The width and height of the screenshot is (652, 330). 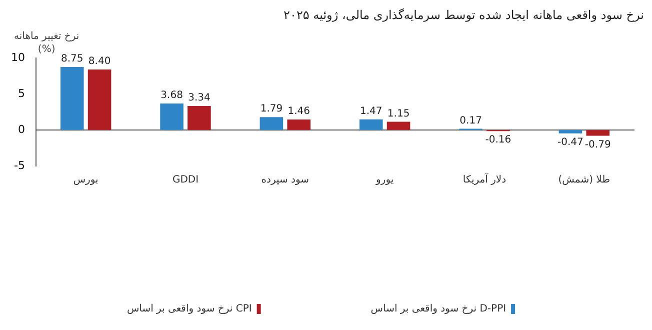 What do you see at coordinates (21, 129) in the screenshot?
I see `y-tick-label: 0` at bounding box center [21, 129].